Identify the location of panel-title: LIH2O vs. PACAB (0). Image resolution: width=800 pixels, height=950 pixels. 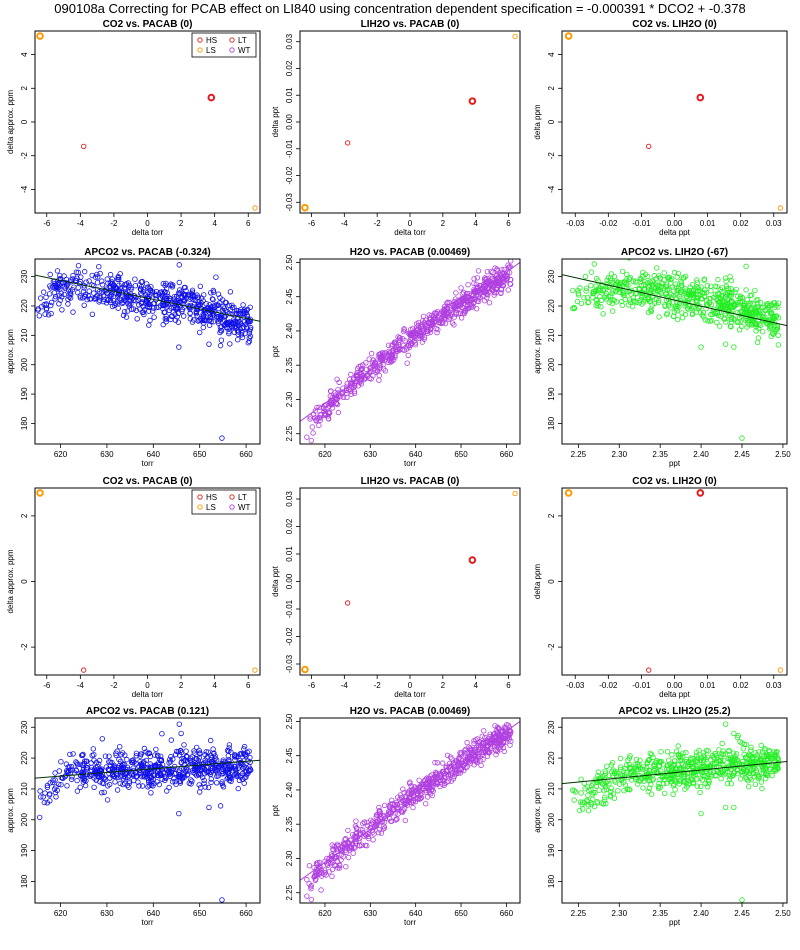
(410, 24).